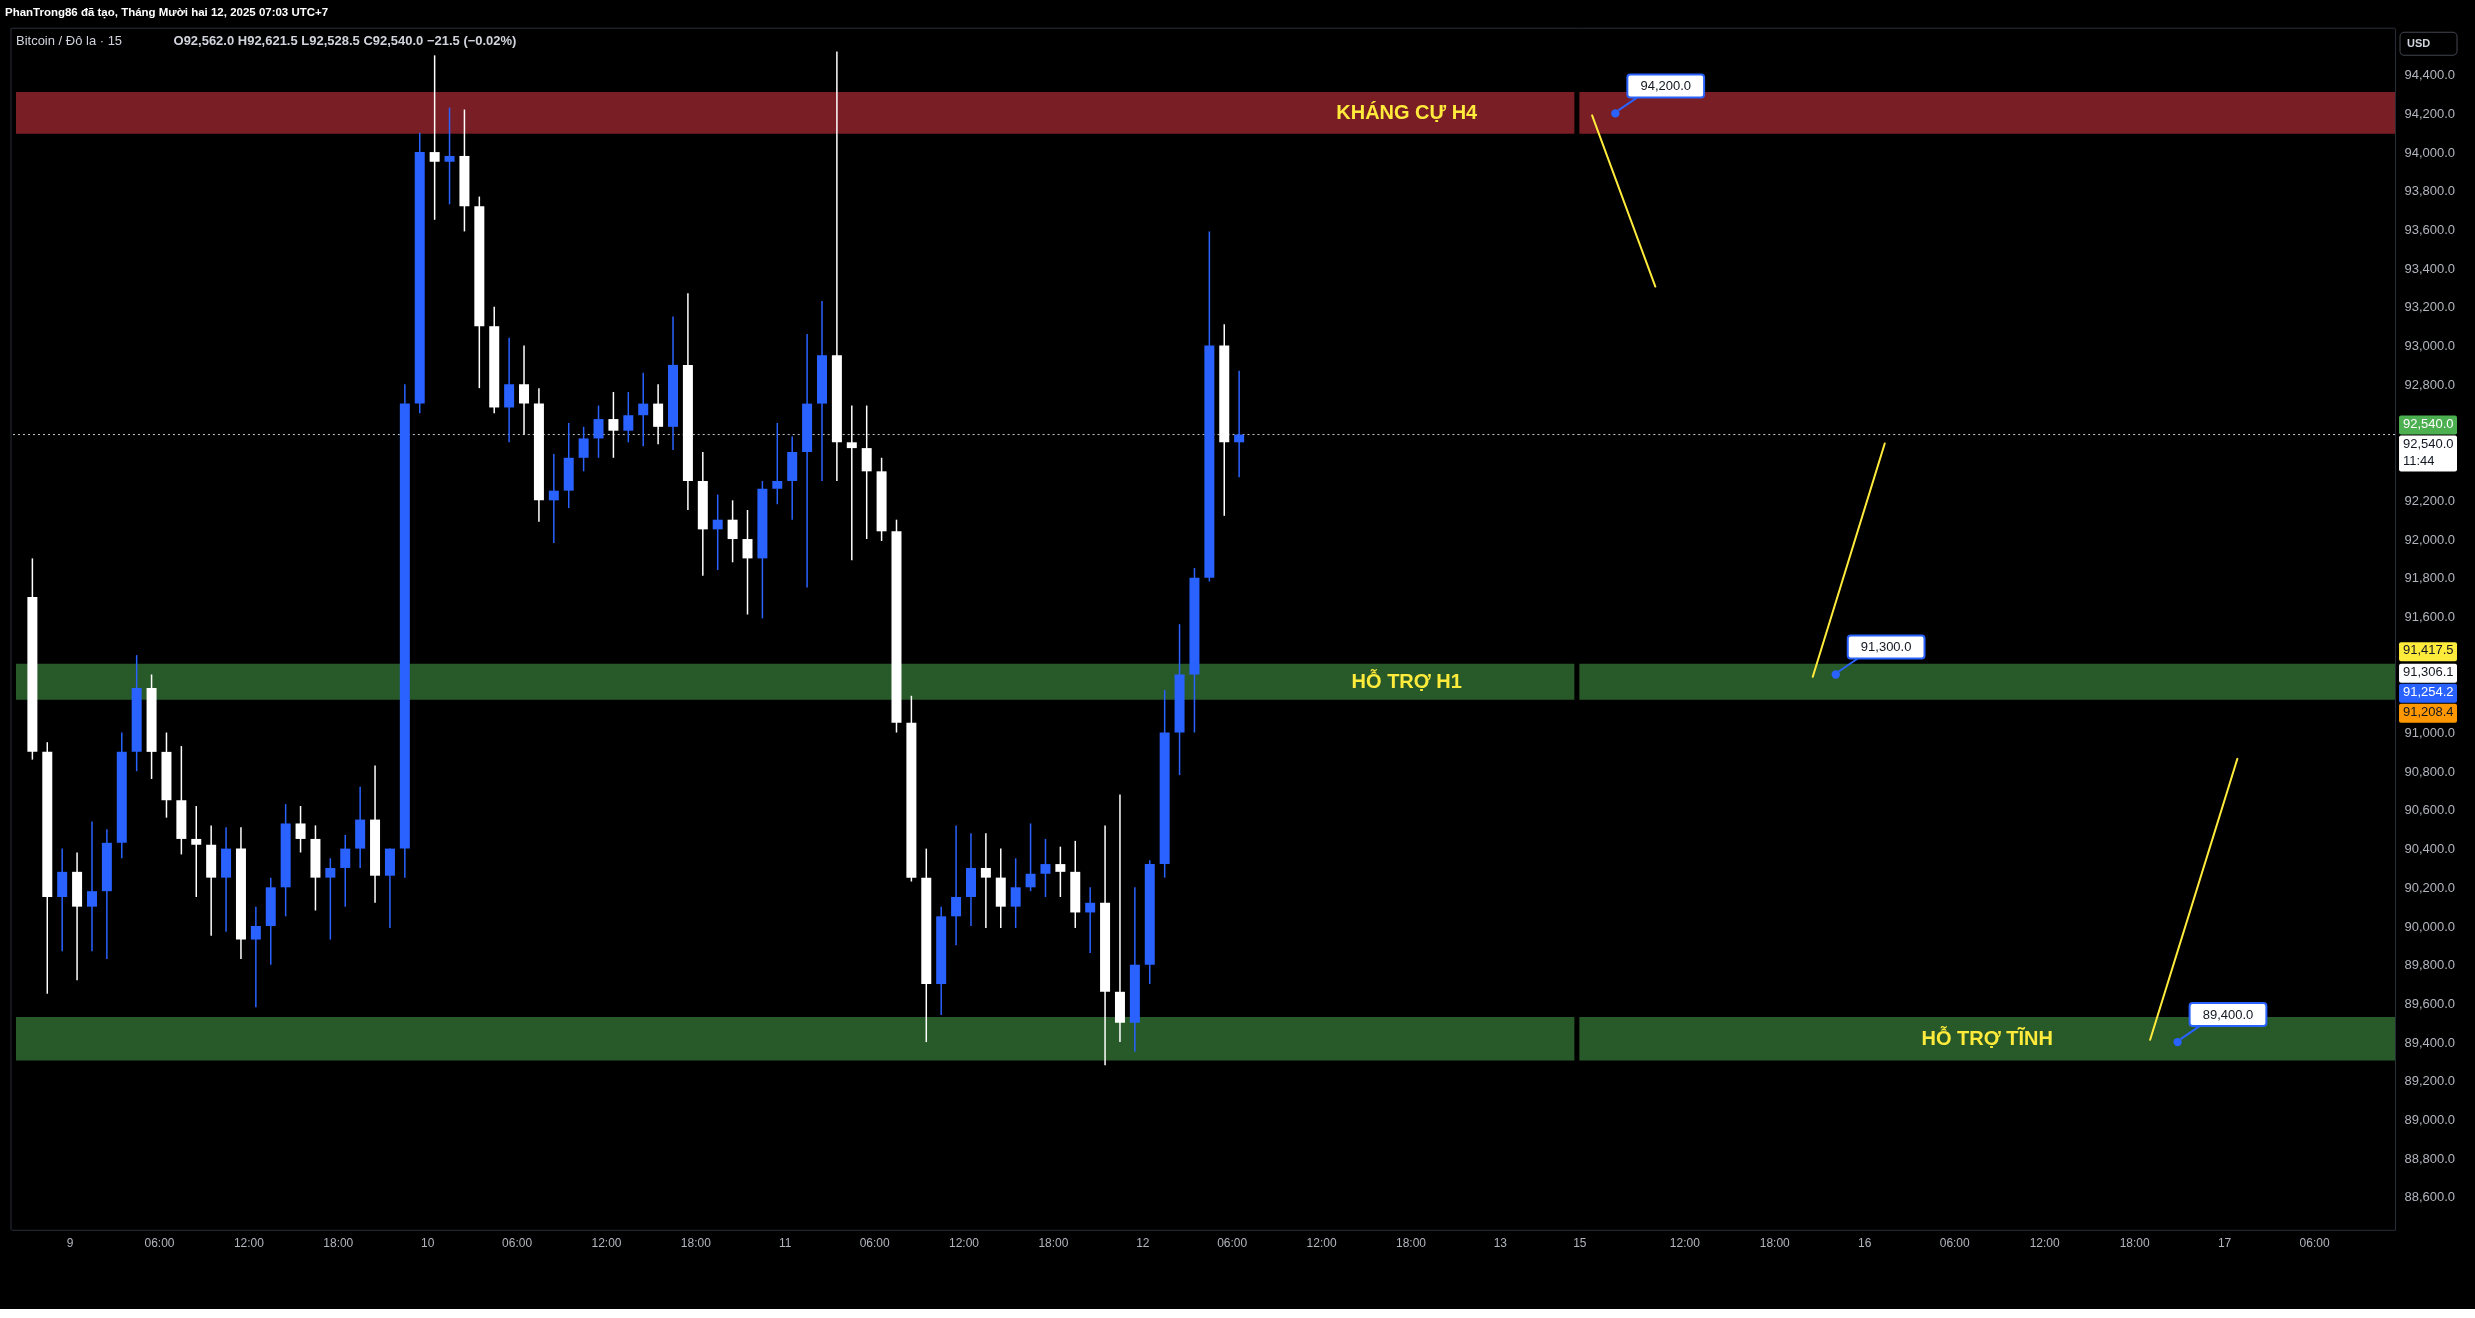 This screenshot has height=1318, width=2475. I want to click on y-tick-label: 94,000.0, so click(2430, 152).